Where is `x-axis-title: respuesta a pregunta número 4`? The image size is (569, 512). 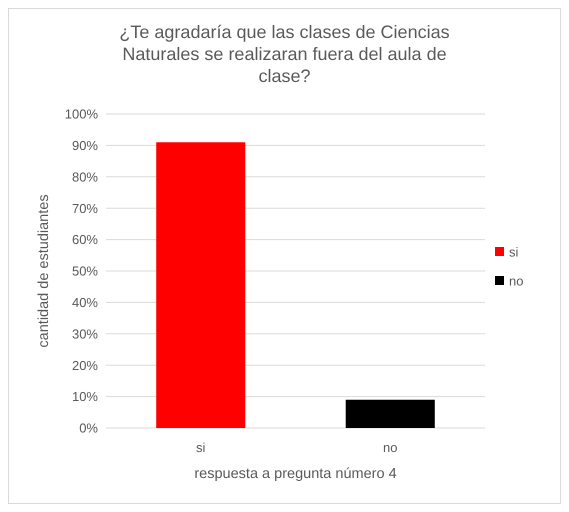 x-axis-title: respuesta a pregunta número 4 is located at coordinates (295, 474).